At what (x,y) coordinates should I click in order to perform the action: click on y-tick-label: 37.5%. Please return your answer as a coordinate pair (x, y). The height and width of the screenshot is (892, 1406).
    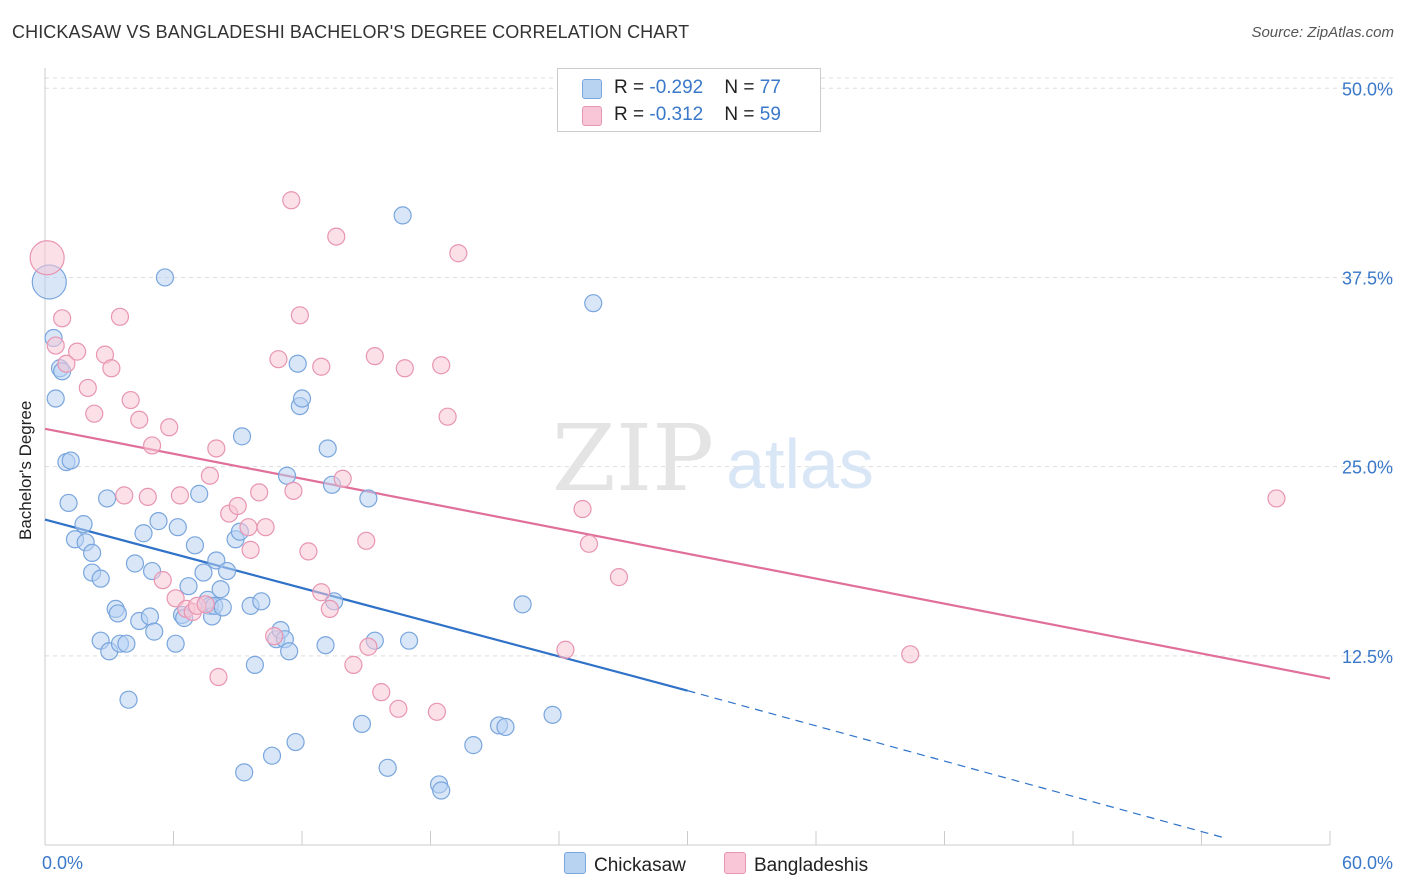
    Looking at the image, I should click on (1367, 278).